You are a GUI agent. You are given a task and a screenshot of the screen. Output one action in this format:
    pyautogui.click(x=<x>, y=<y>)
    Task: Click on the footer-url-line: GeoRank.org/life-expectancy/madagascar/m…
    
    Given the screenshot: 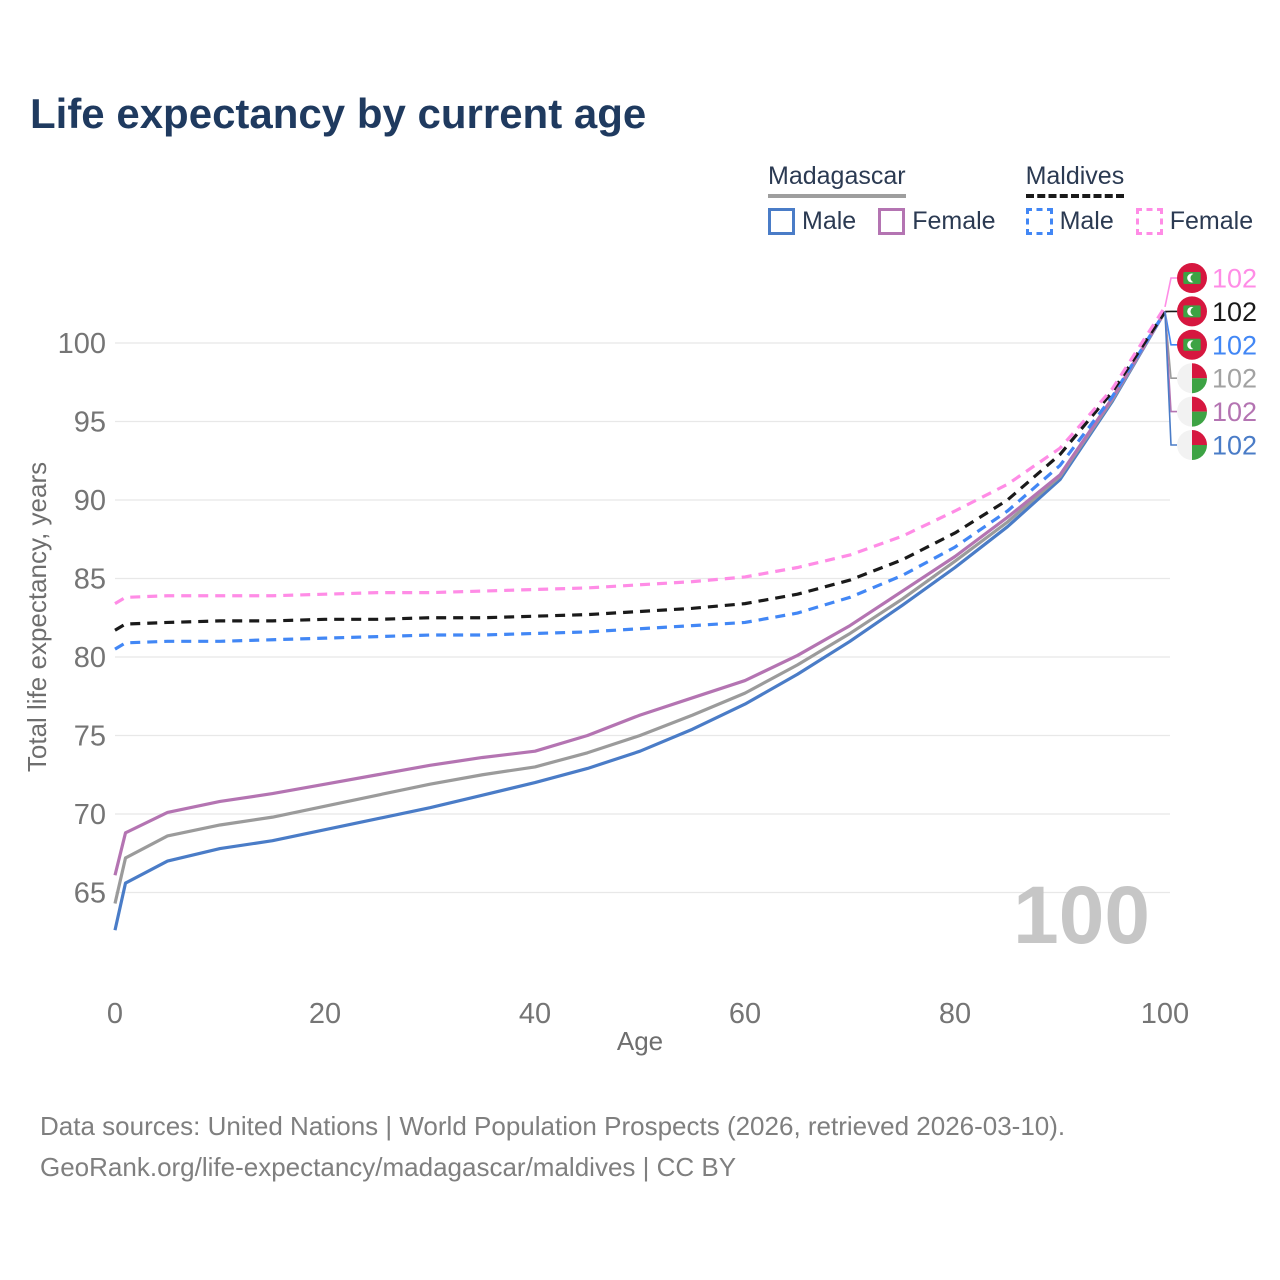 What is the action you would take?
    pyautogui.click(x=388, y=1167)
    